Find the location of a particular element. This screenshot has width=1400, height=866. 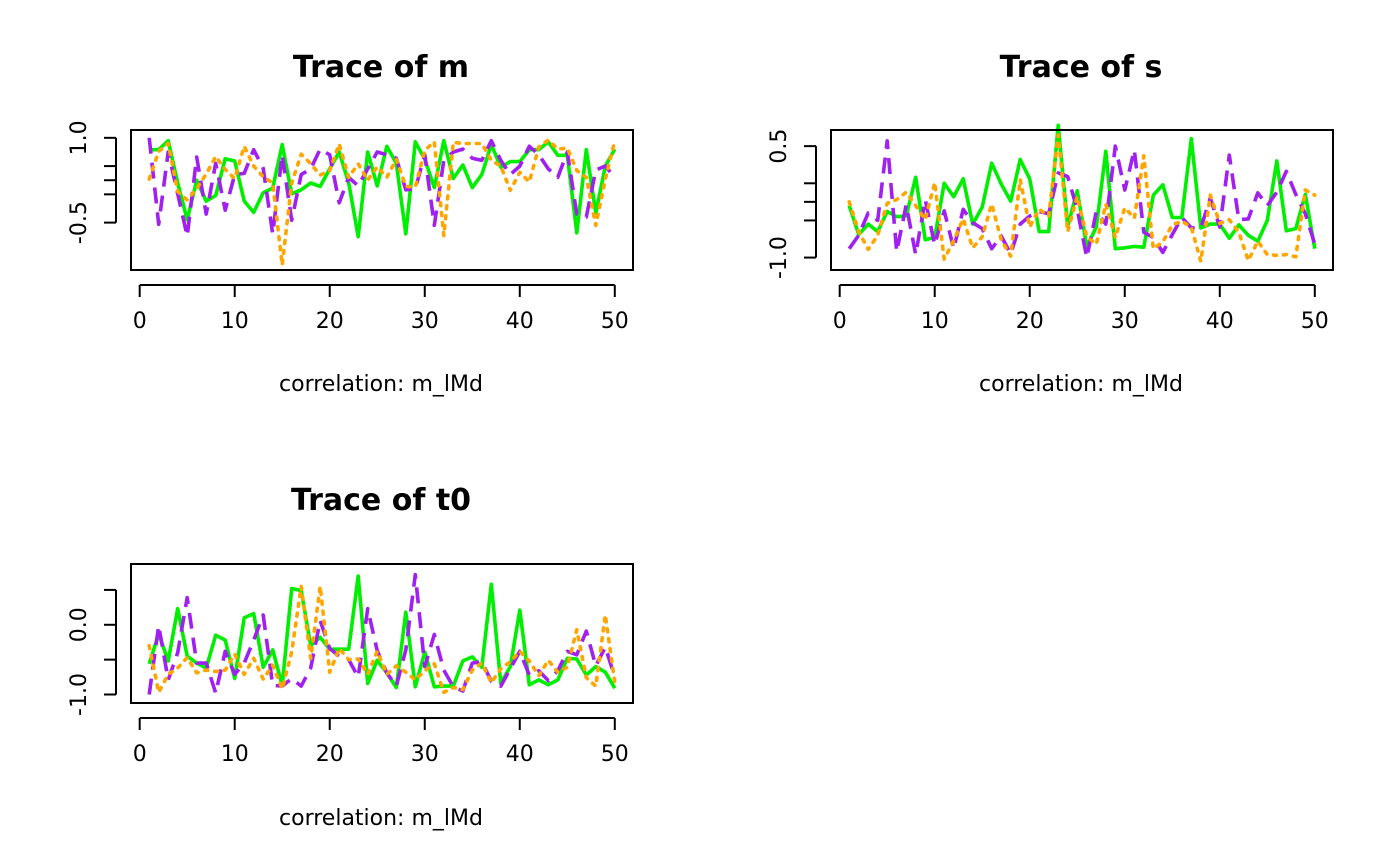

series-line-solid is located at coordinates (1082, 187).